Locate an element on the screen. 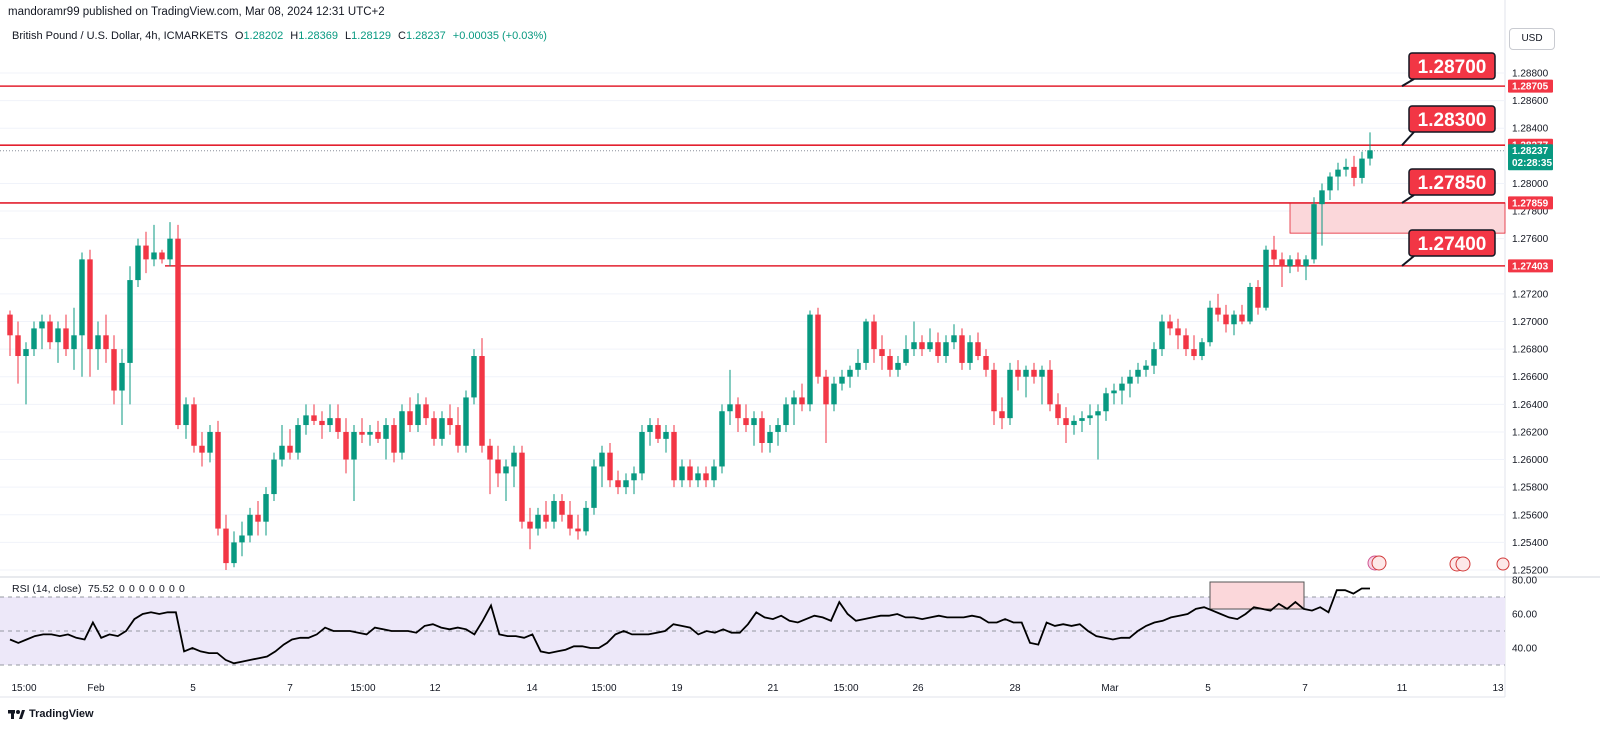 This screenshot has width=1600, height=744. high-value: 1.28369 is located at coordinates (318, 36).